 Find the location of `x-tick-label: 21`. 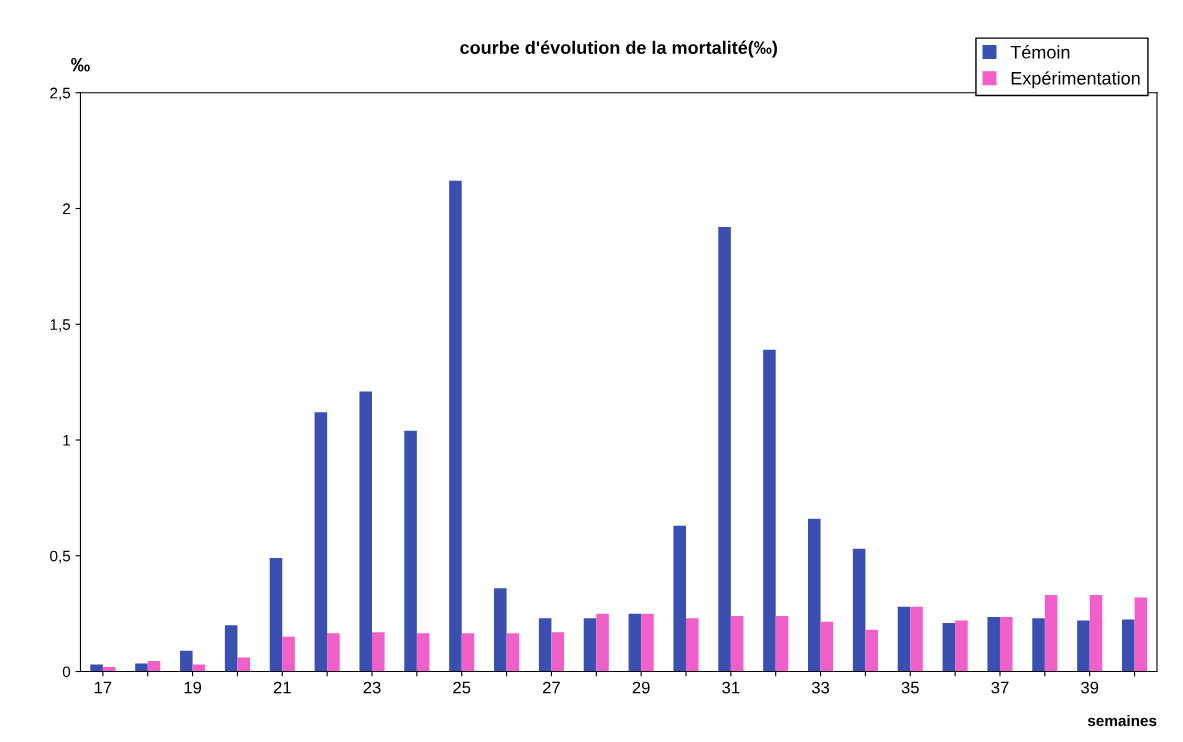

x-tick-label: 21 is located at coordinates (282, 687).